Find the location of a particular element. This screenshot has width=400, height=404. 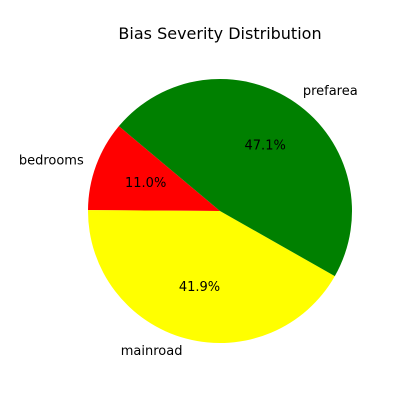

slice-label-bedrooms: bedrooms is located at coordinates (51, 160).